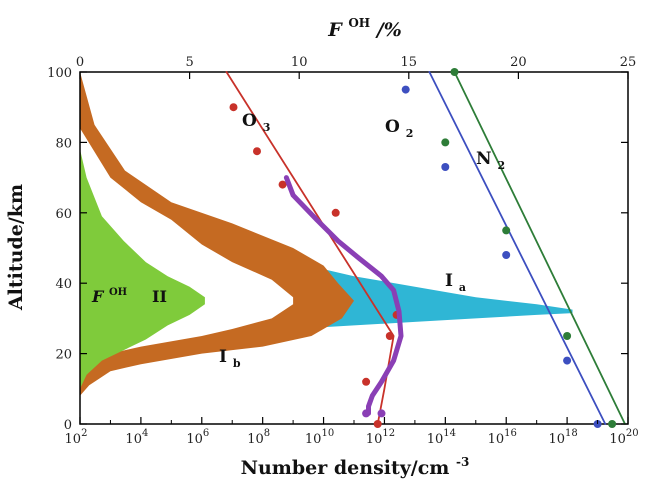  I want to click on label-o3: O 3, so click(256, 122).